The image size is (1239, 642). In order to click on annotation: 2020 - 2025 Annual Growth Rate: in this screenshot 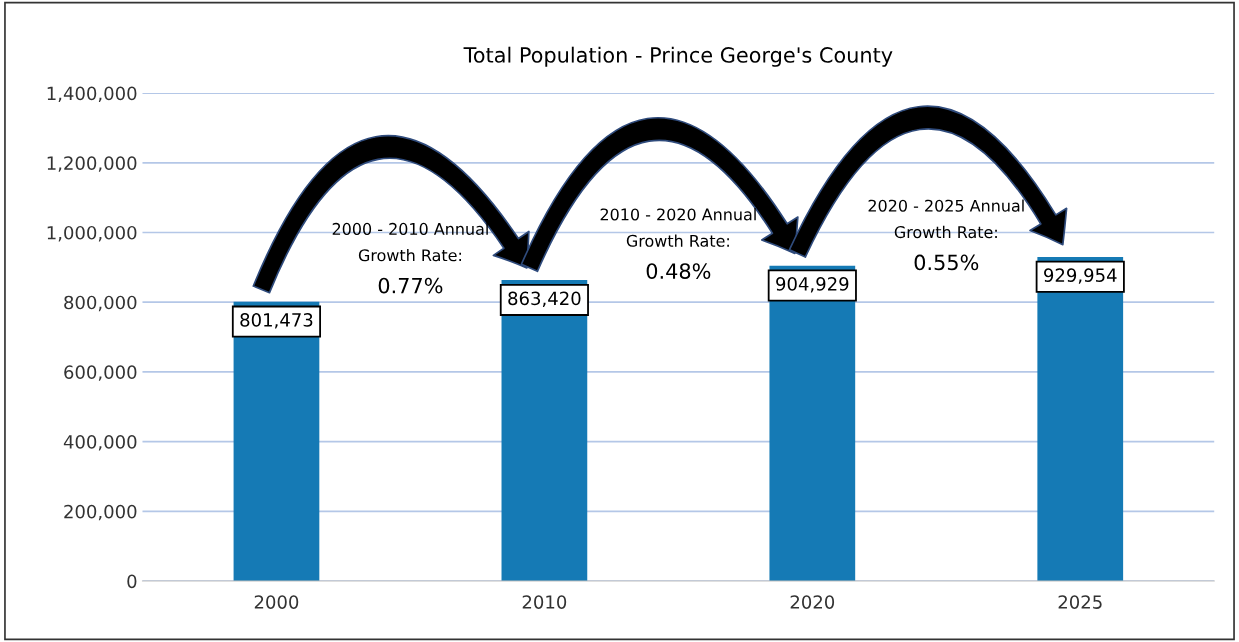, I will do `click(946, 219)`.